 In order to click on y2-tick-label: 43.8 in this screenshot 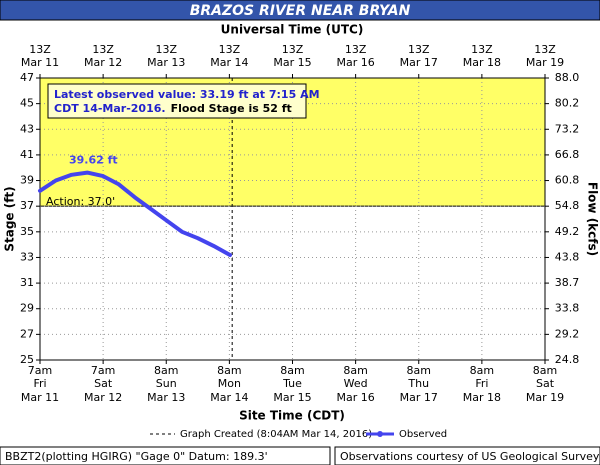, I will do `click(567, 256)`.